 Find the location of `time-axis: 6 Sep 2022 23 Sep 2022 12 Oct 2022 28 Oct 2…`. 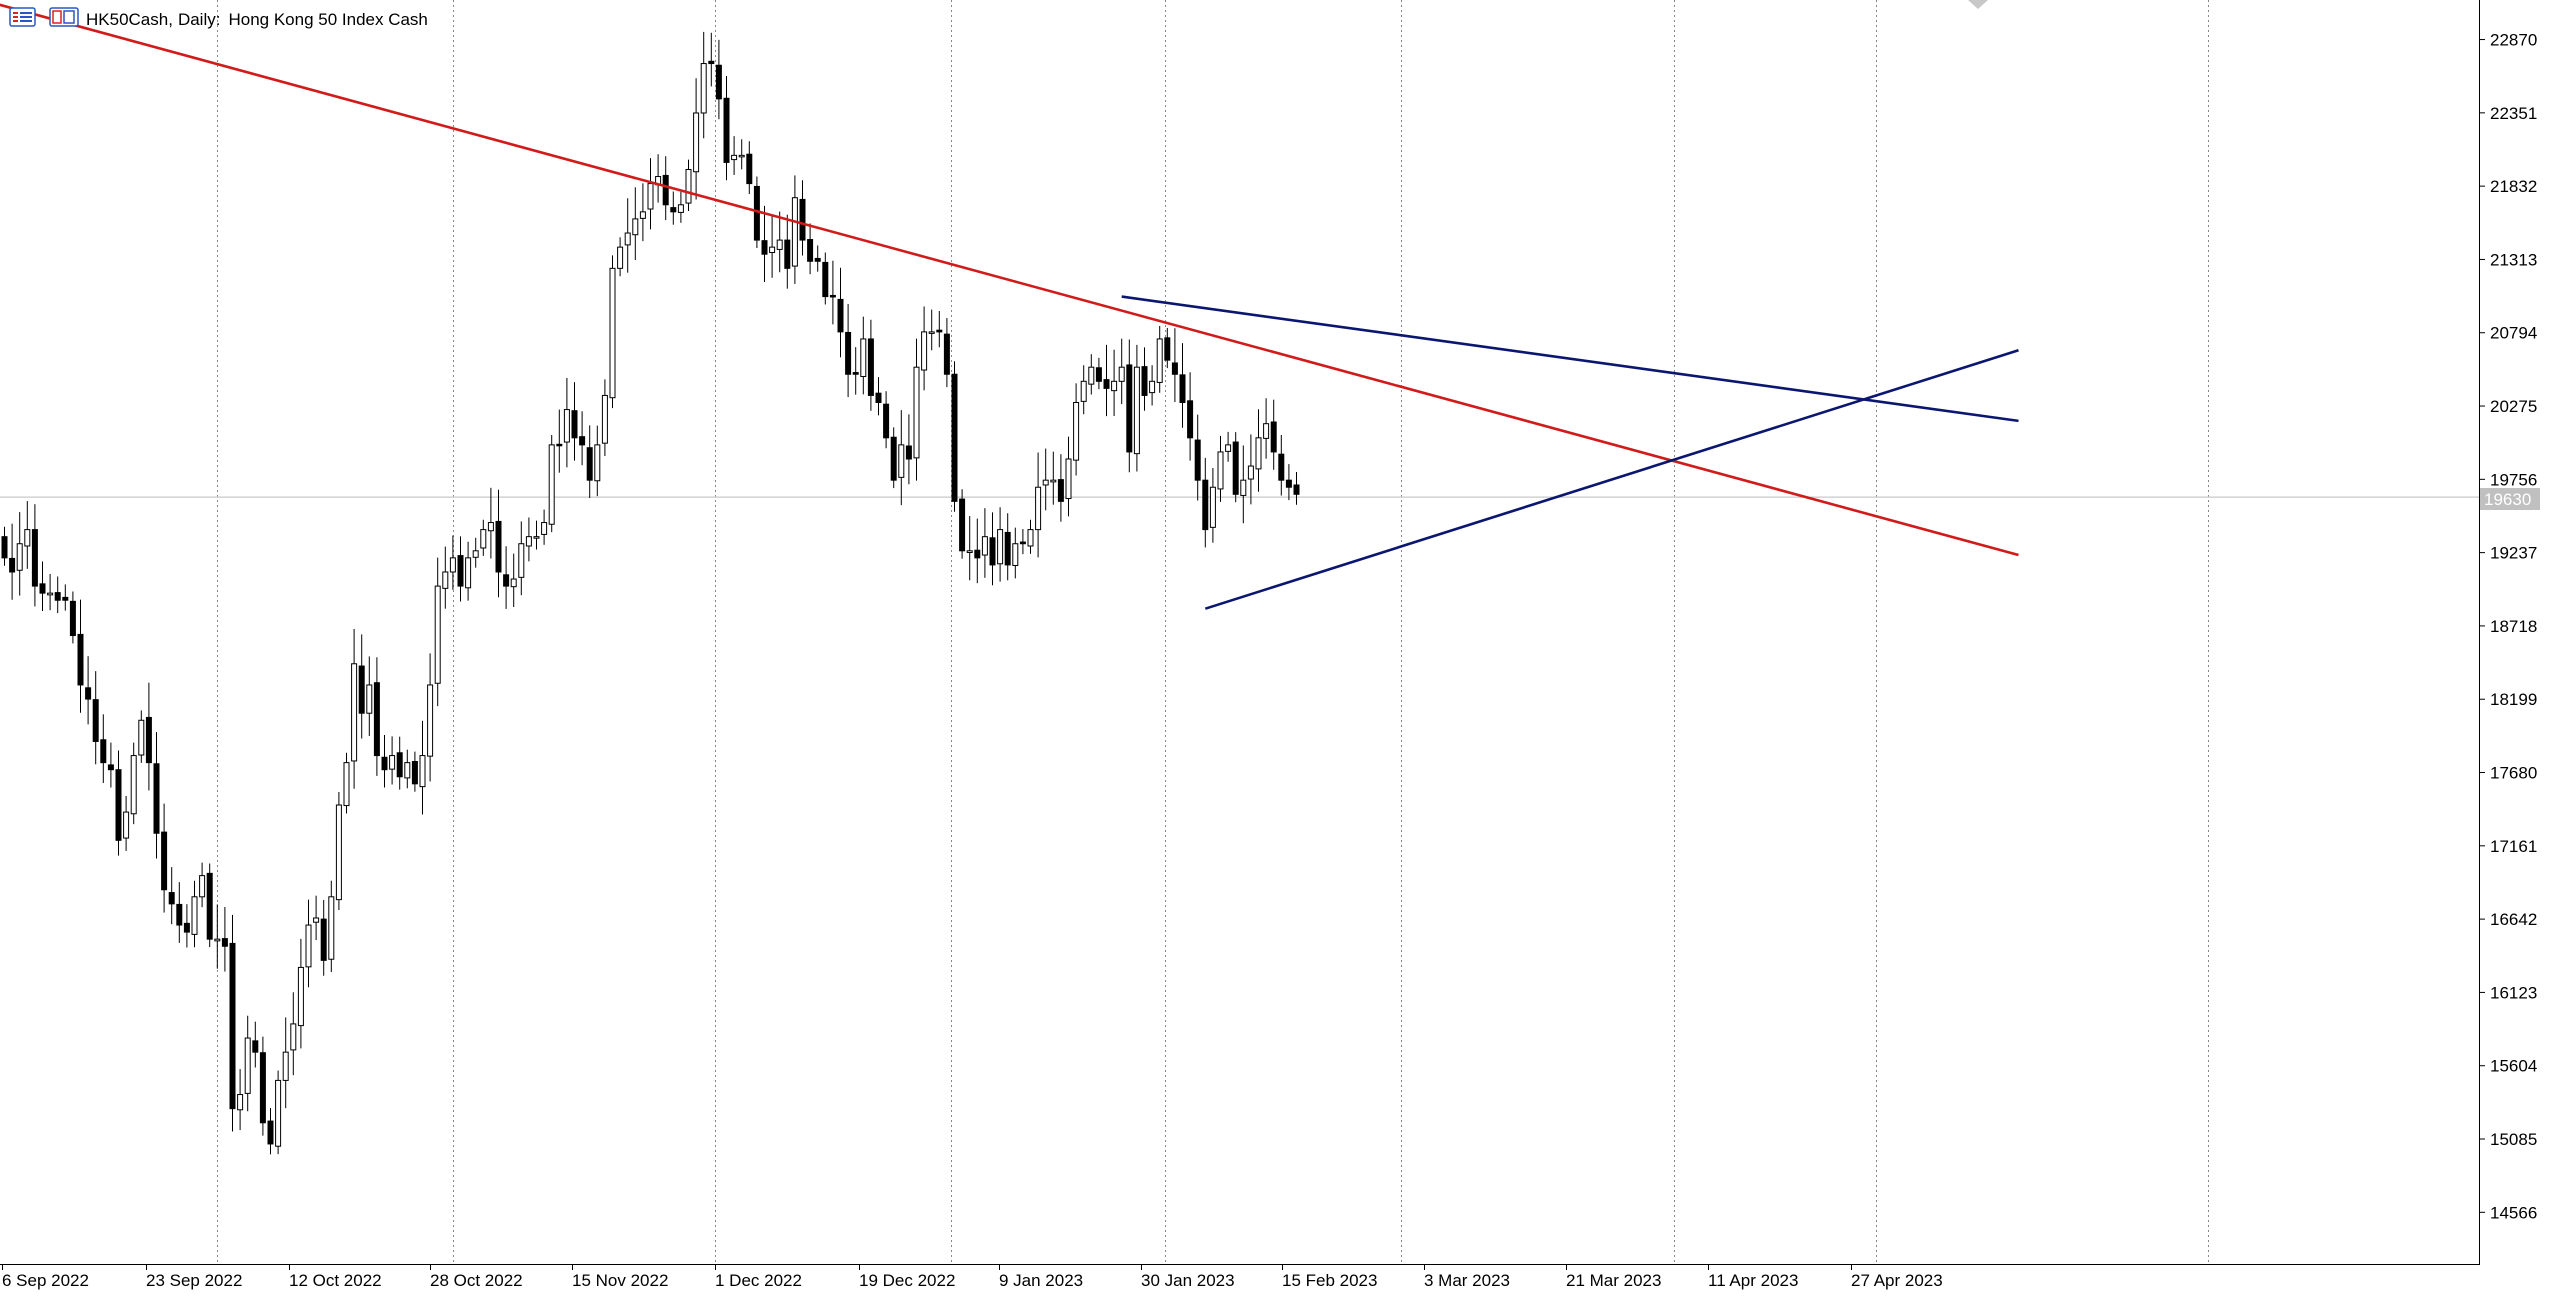

time-axis: 6 Sep 2022 23 Sep 2022 12 Oct 2022 28 Oct 2… is located at coordinates (972, 1277).